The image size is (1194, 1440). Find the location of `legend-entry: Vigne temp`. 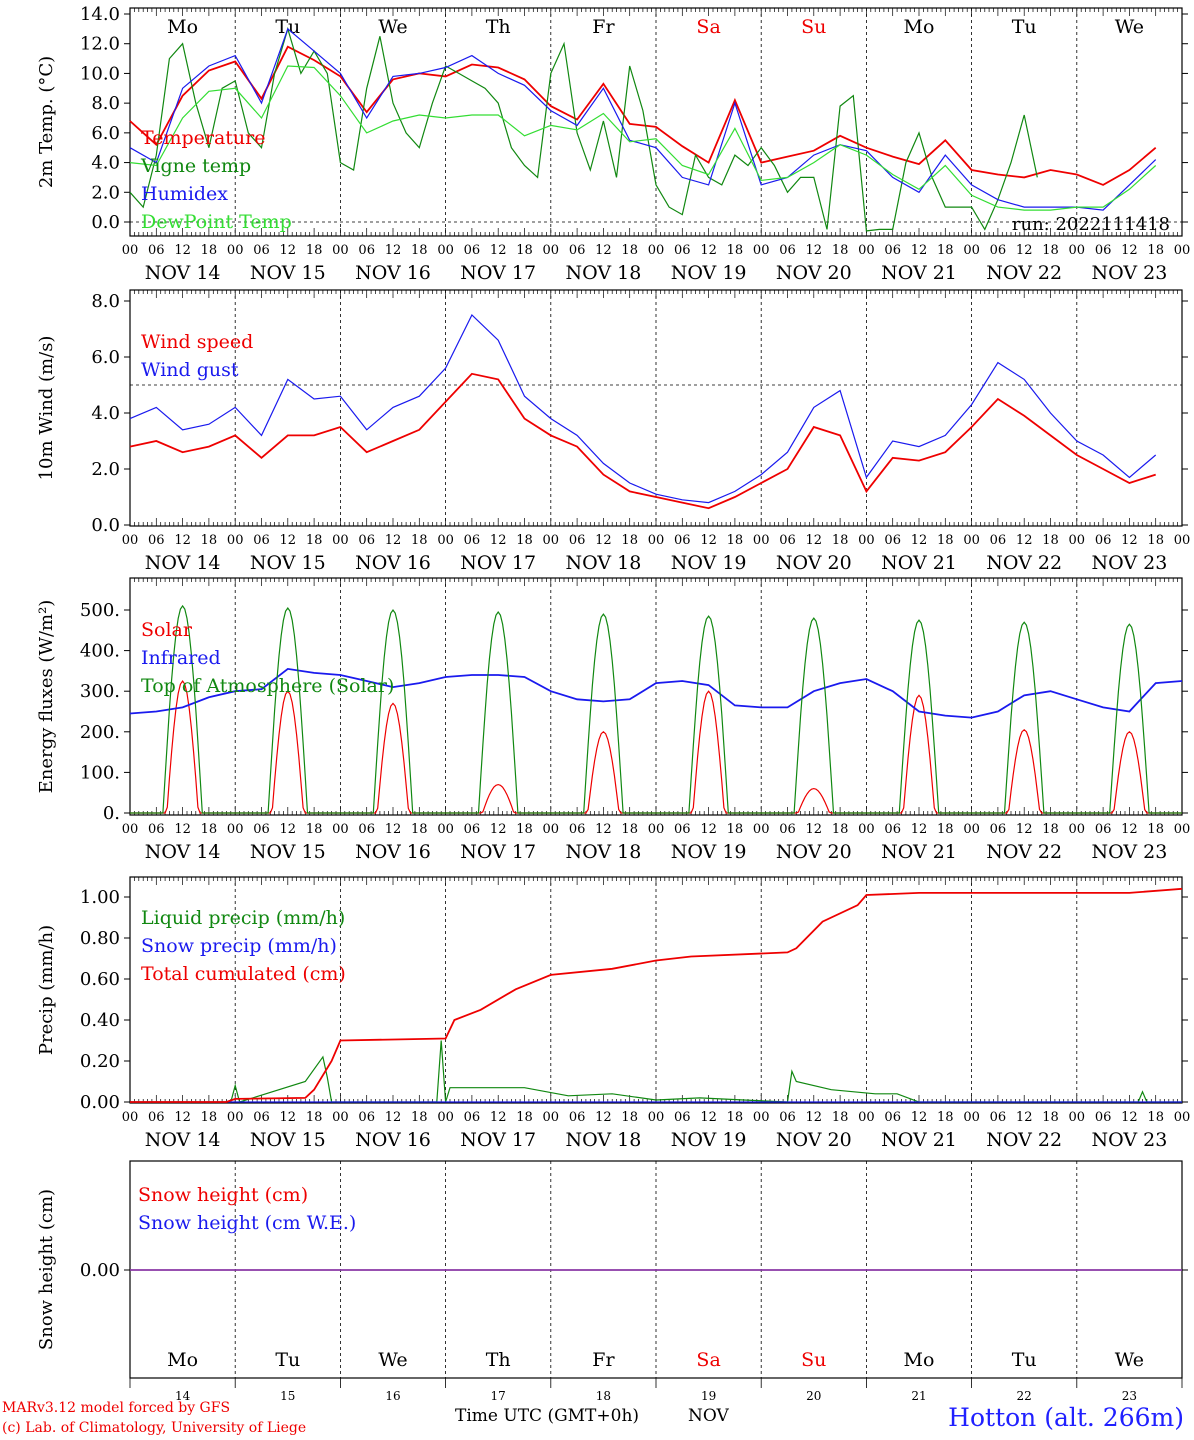

legend-entry: Vigne temp is located at coordinates (195, 166).